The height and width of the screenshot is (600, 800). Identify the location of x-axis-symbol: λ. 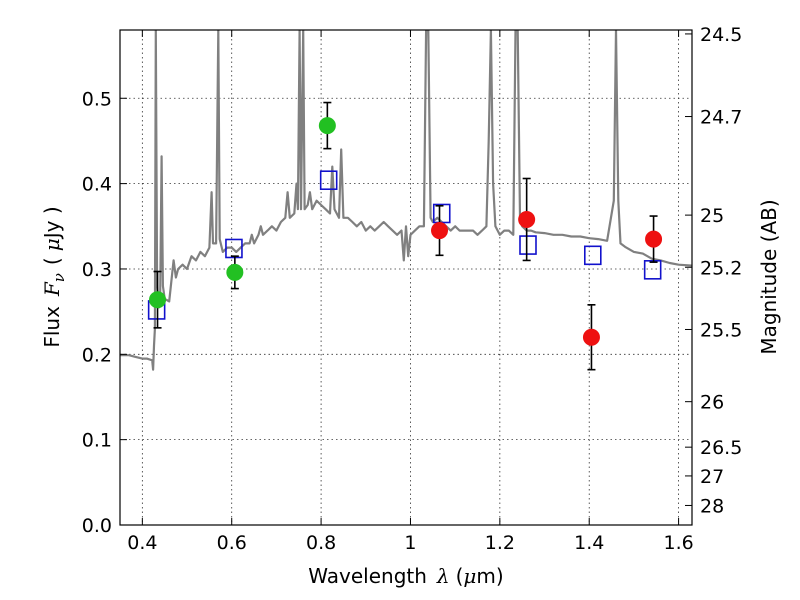
(443, 576).